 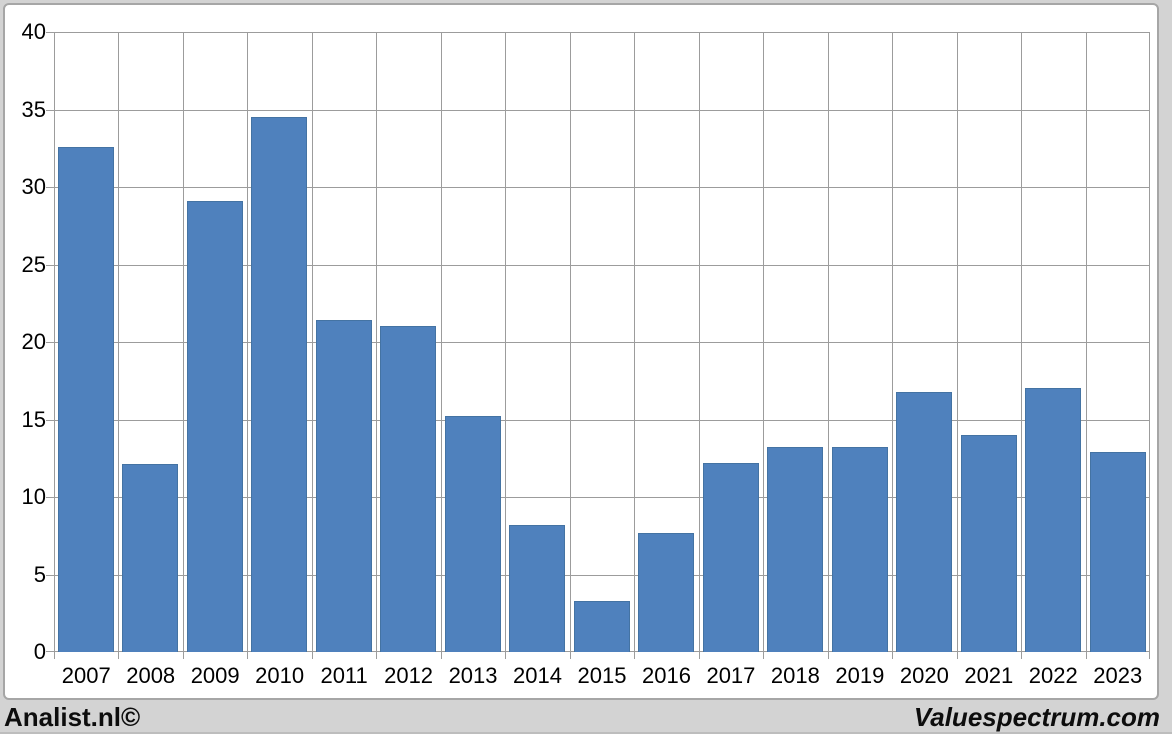 I want to click on y-axis-label-20: 20, so click(x=33, y=341).